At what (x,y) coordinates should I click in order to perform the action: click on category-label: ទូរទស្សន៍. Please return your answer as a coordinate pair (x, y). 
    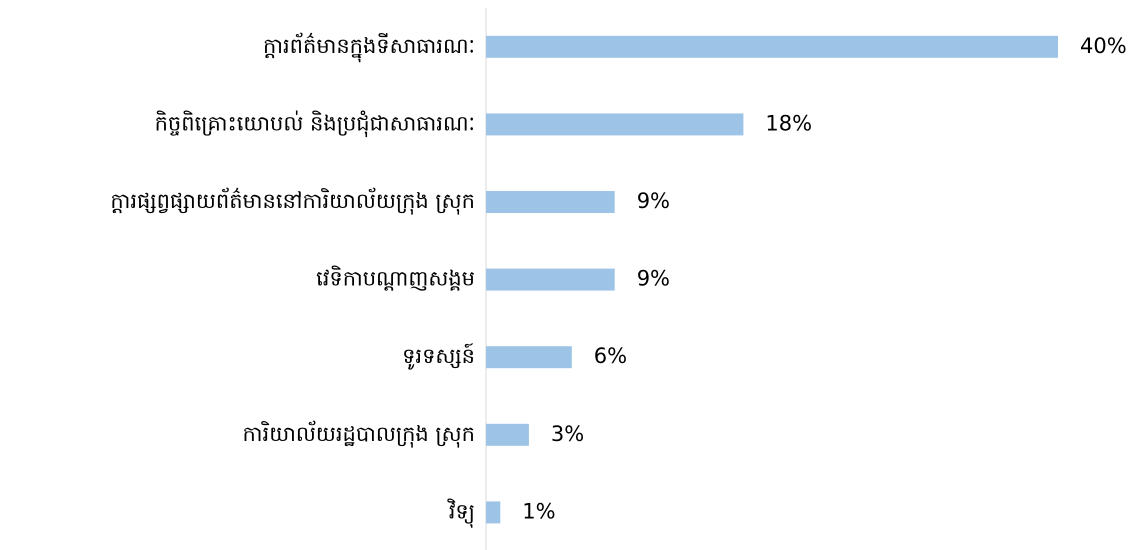
    Looking at the image, I should click on (438, 356).